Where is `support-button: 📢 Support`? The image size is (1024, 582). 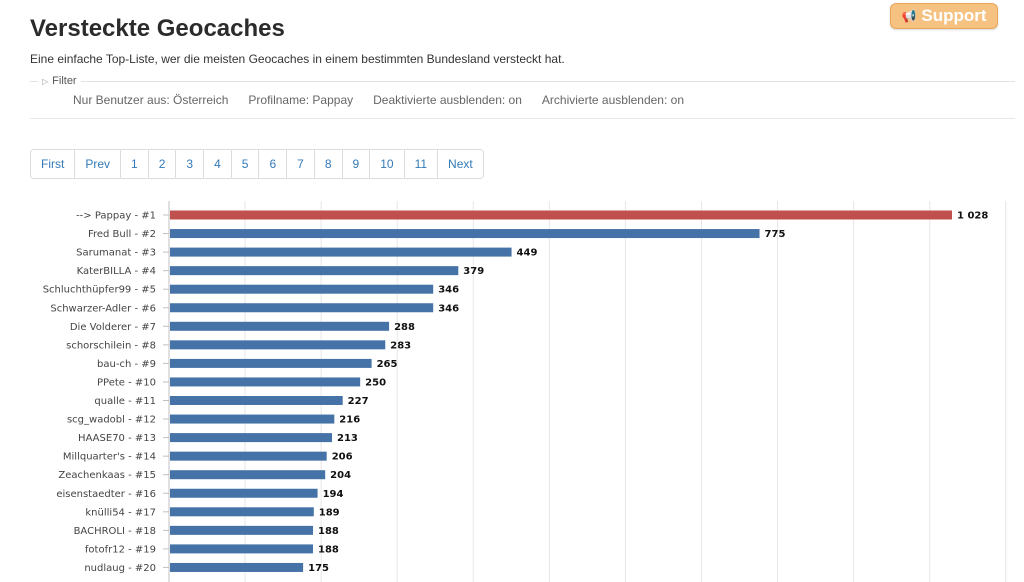
support-button: 📢 Support is located at coordinates (944, 16).